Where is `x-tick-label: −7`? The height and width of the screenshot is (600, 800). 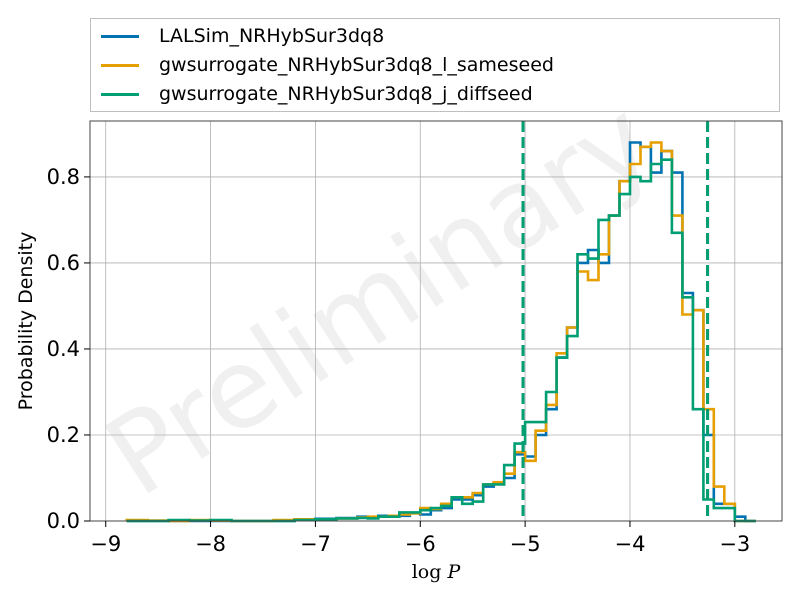 x-tick-label: −7 is located at coordinates (315, 544).